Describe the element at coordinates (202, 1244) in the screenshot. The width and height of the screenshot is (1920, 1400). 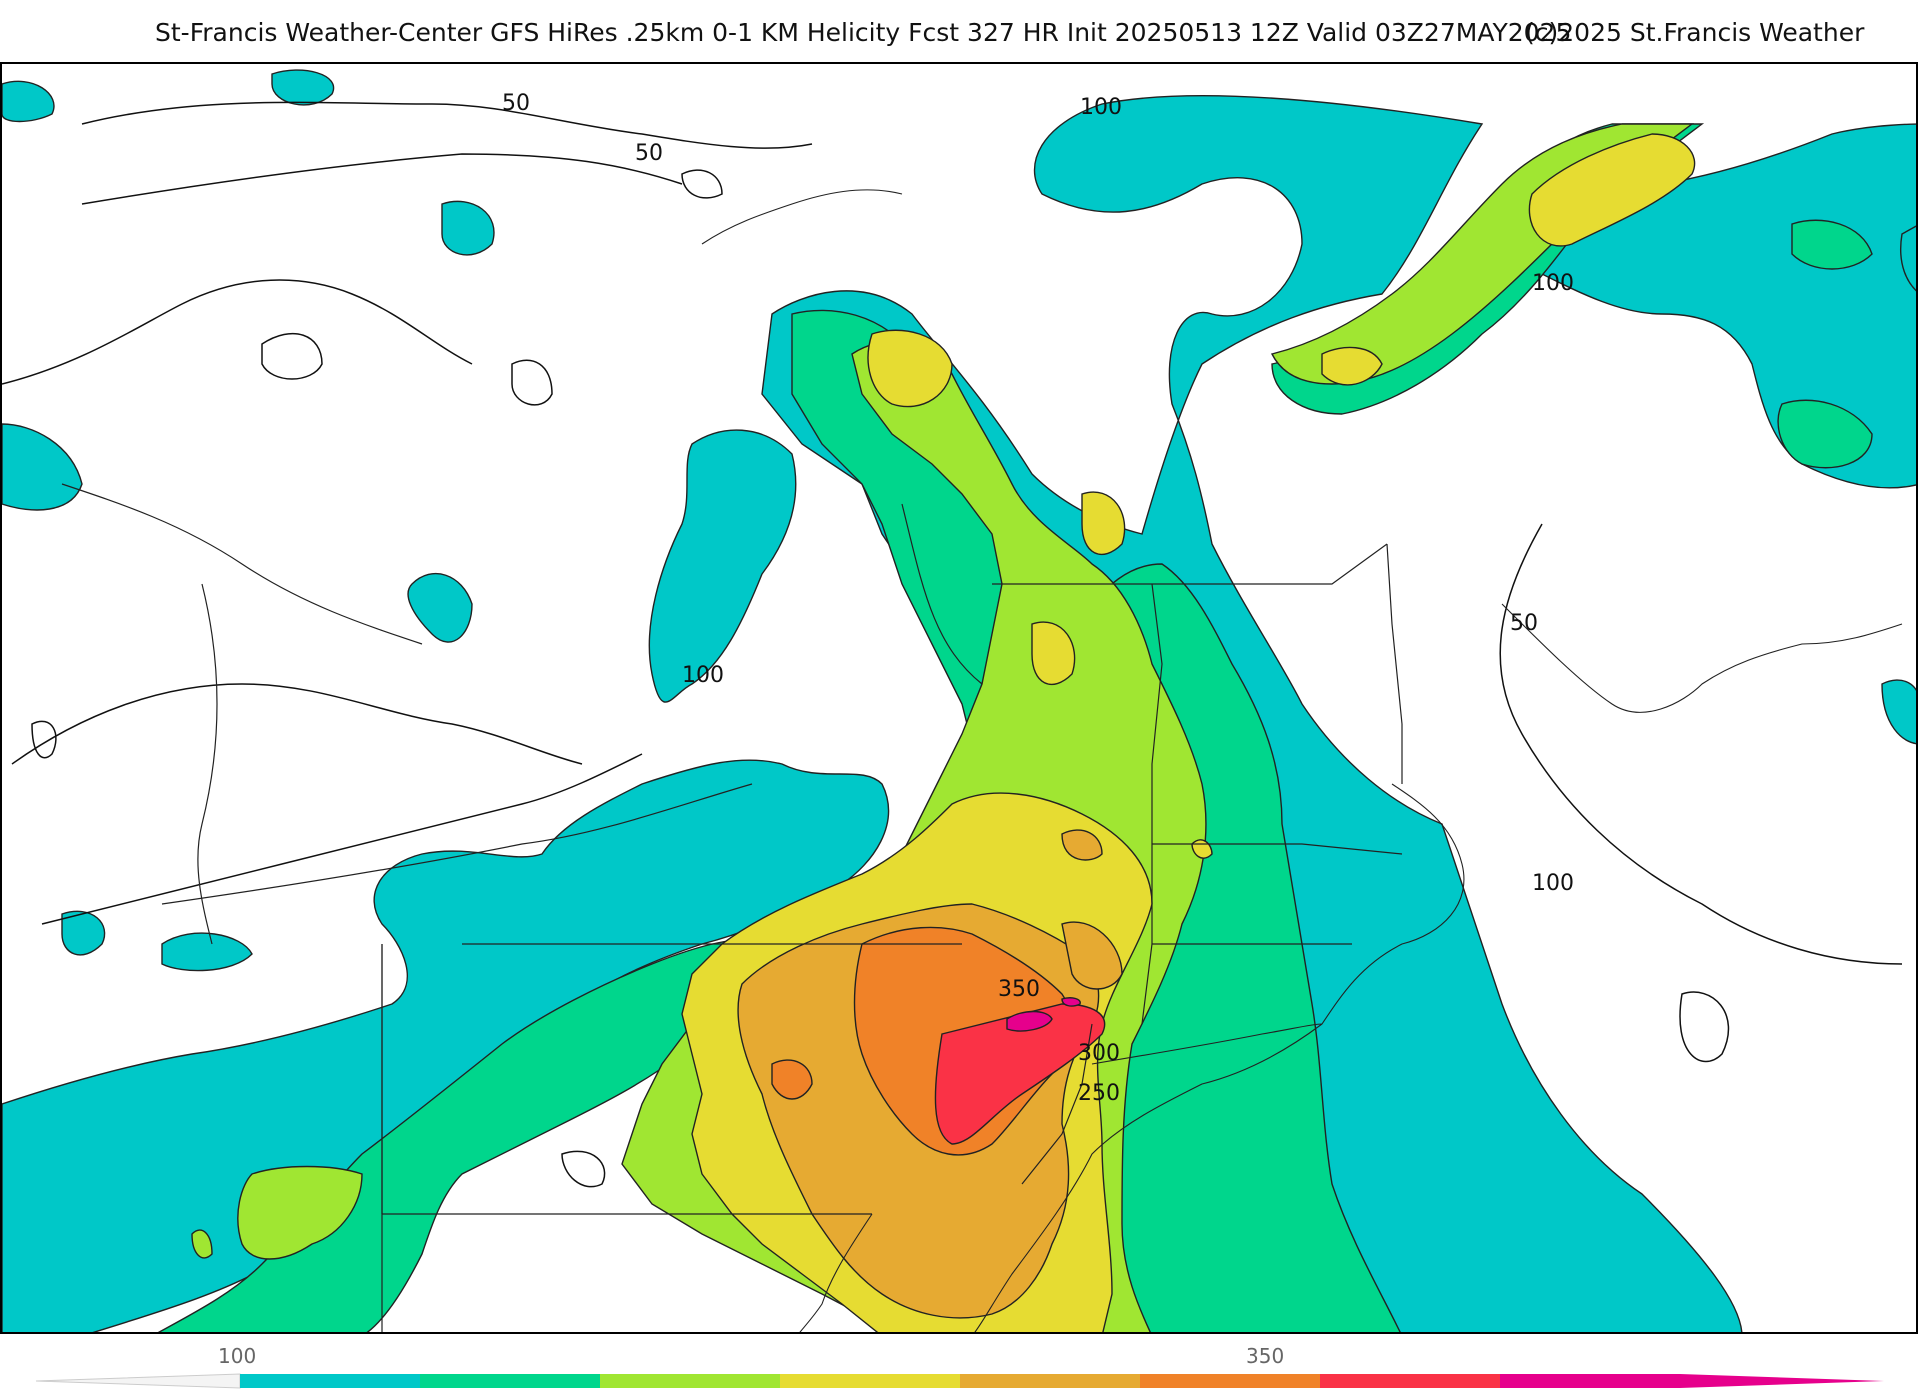
I see `ygreen-region-sw-blob` at that location.